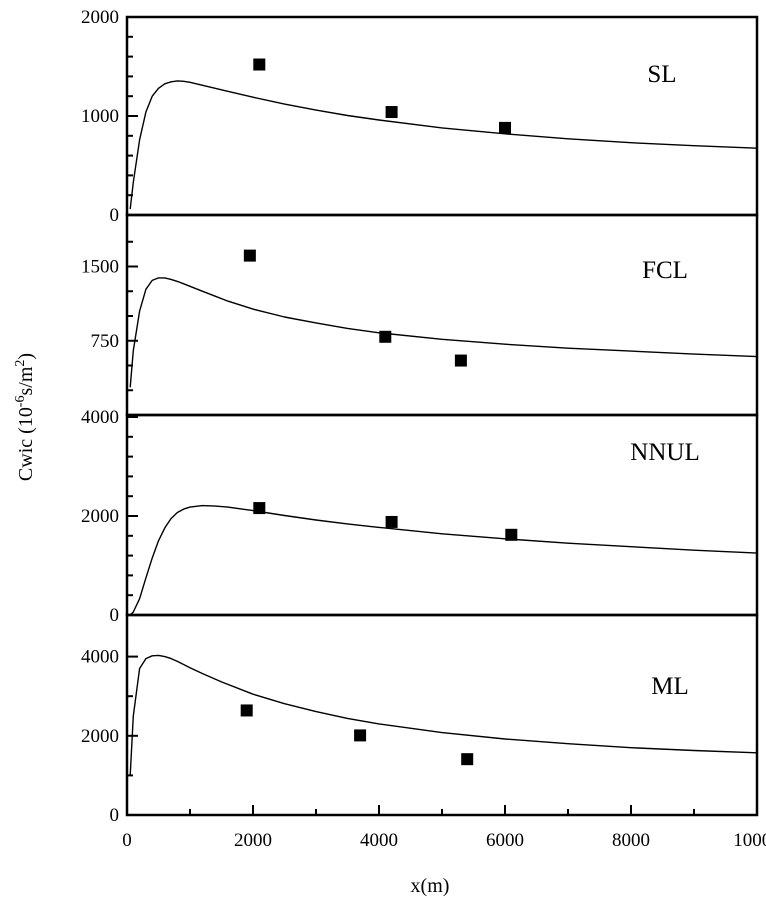 The image size is (766, 898). Describe the element at coordinates (100, 267) in the screenshot. I see `y-tick-label: 1500` at that location.